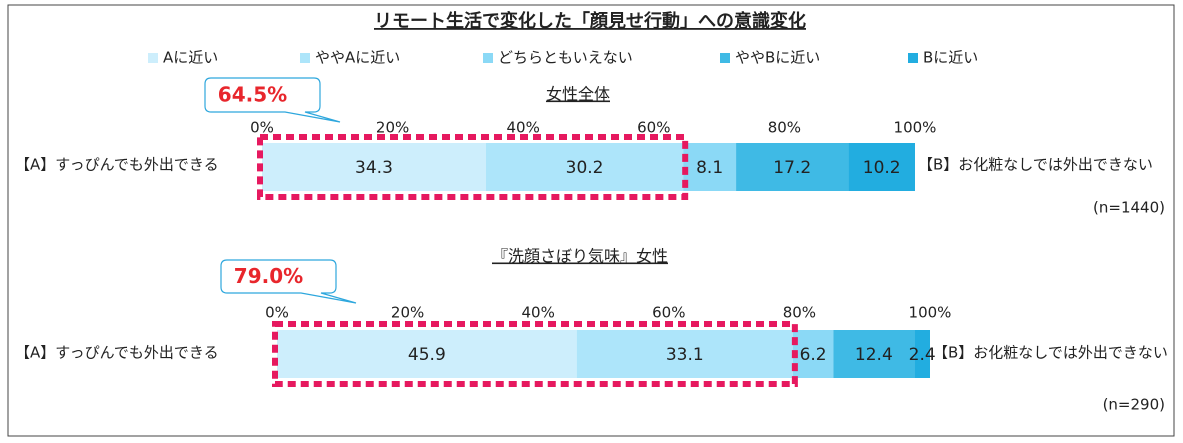 This screenshot has height=443, width=1183. Describe the element at coordinates (590, 21) in the screenshot. I see `chart-title: リモート生活で変化した「顔見せ行動」への意識変化` at that location.